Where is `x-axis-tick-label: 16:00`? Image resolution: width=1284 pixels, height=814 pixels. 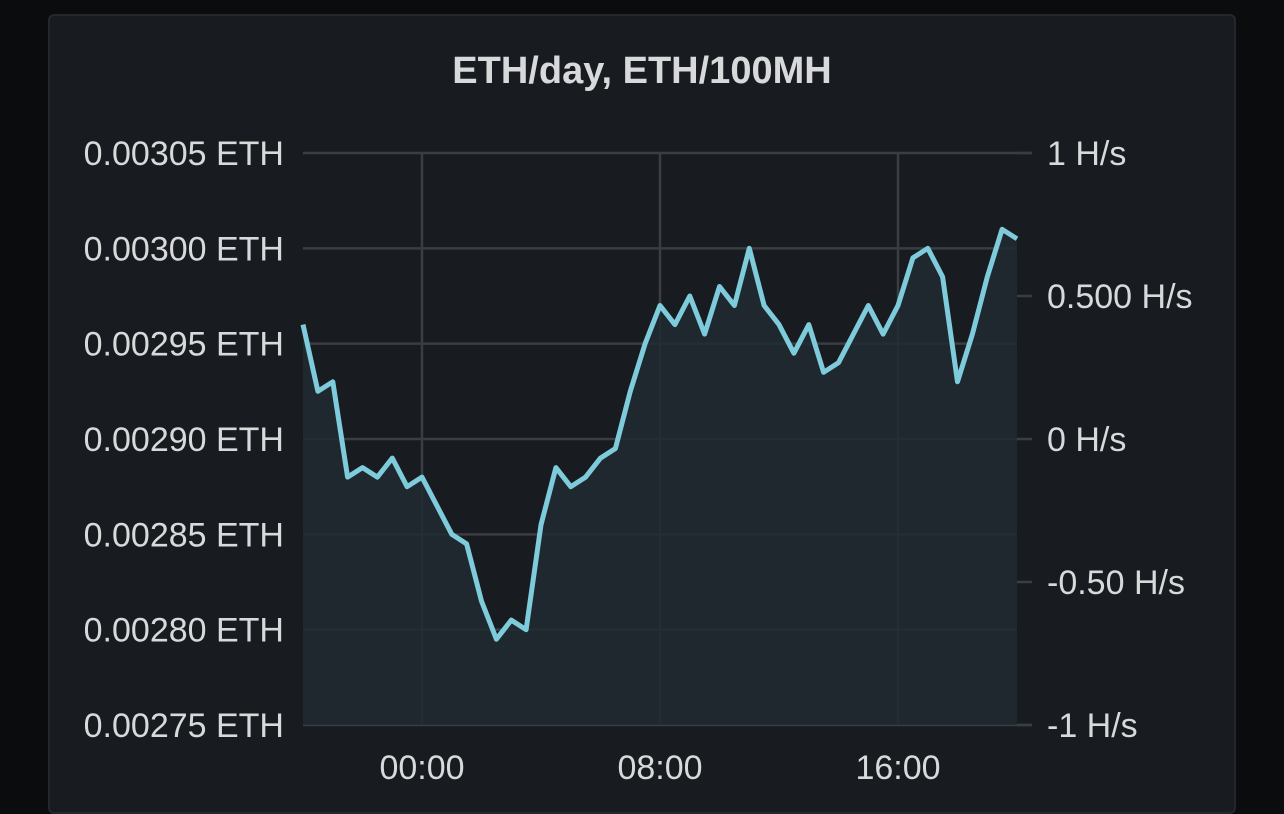 x-axis-tick-label: 16:00 is located at coordinates (897, 768).